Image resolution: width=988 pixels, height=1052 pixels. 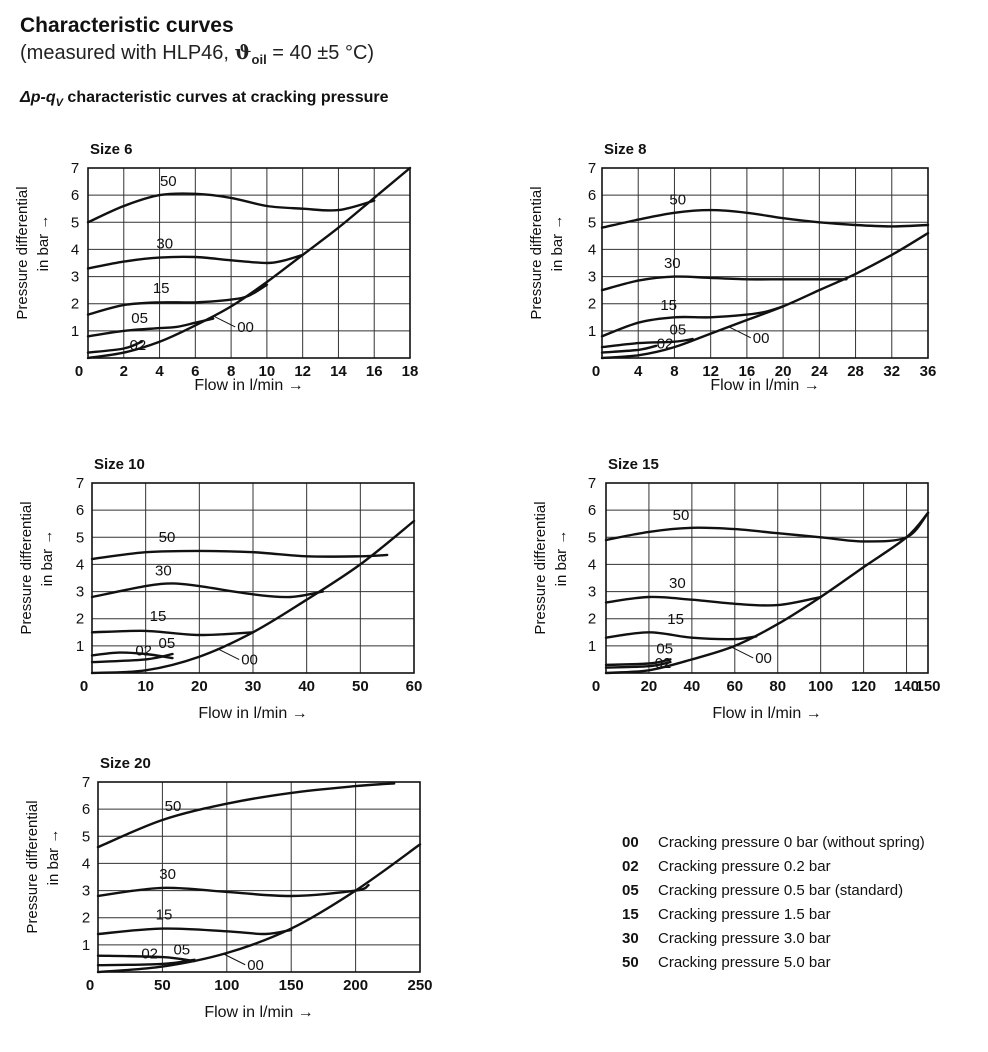 I want to click on x-tick-label: 250, so click(x=419, y=985).